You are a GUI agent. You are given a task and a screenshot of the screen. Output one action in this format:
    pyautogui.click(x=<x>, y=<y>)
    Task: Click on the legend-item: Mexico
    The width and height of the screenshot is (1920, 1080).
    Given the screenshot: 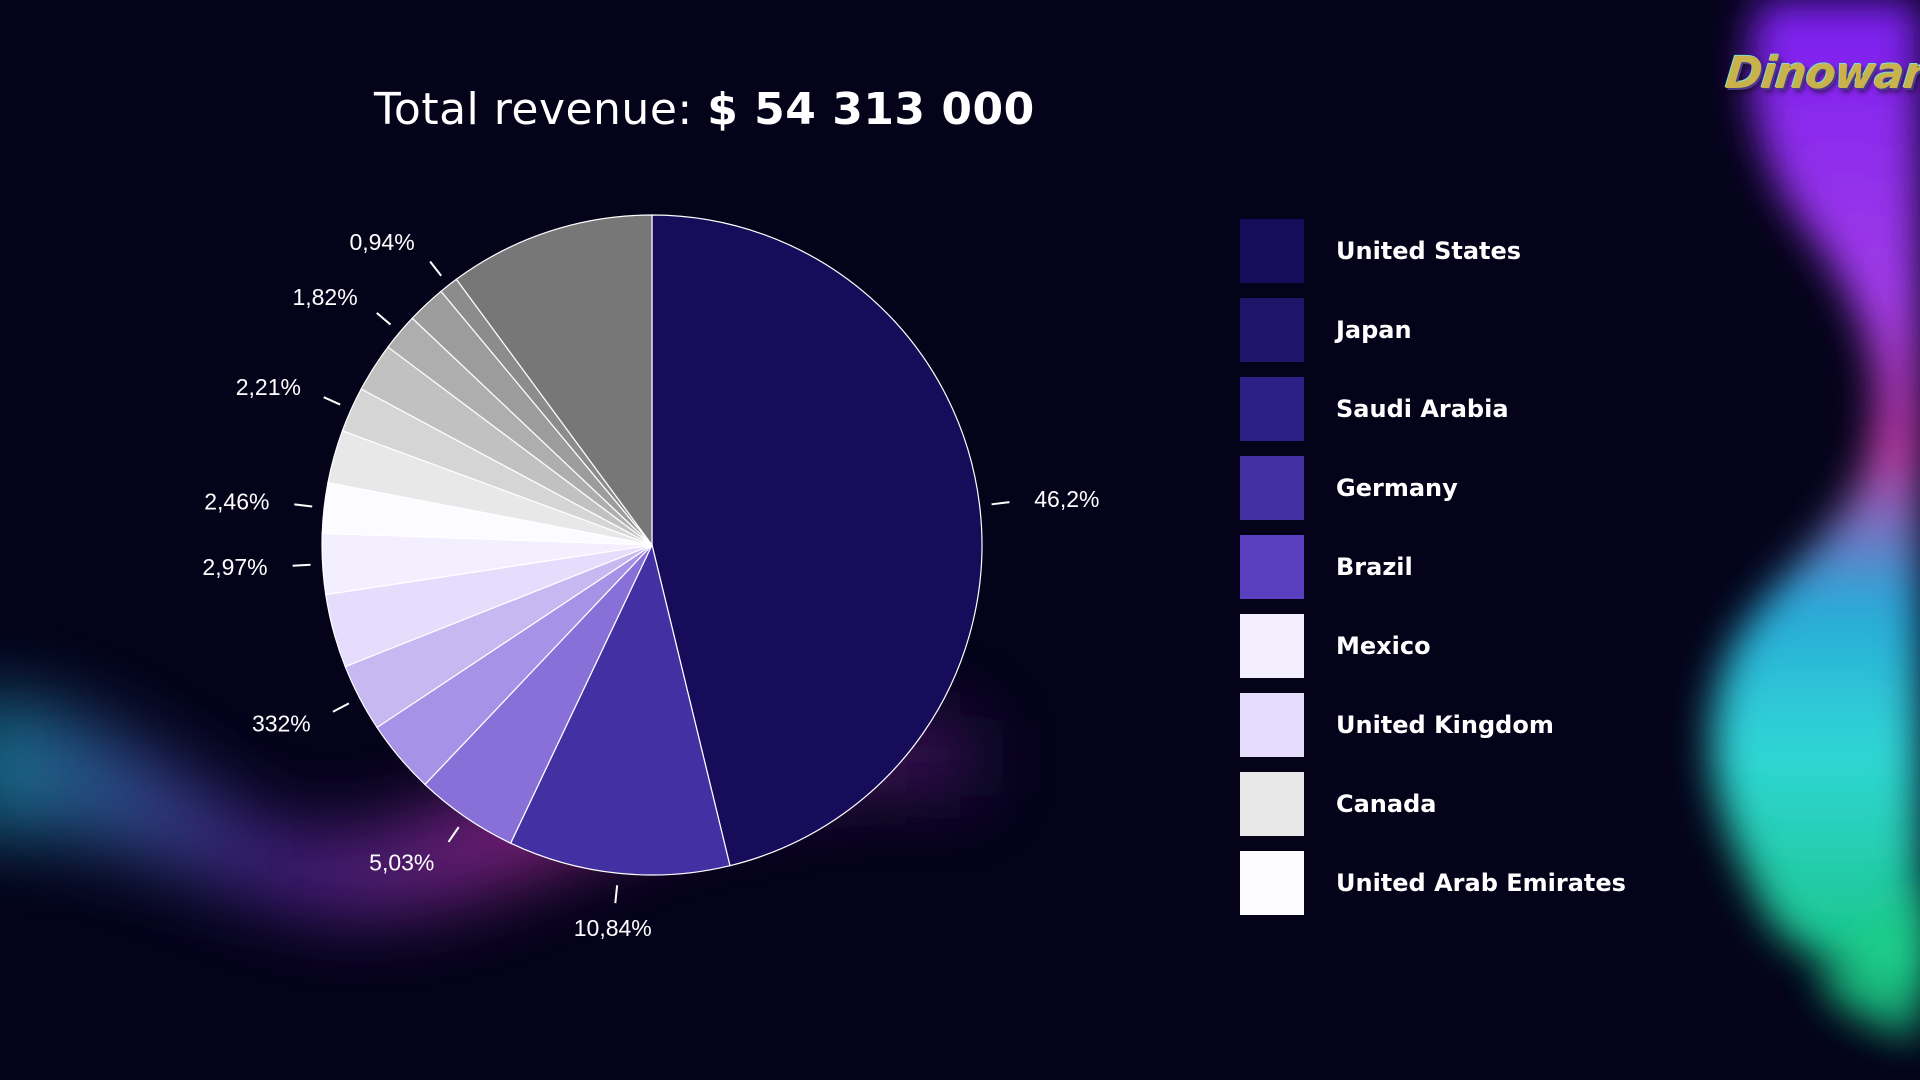 What is the action you would take?
    pyautogui.click(x=1433, y=645)
    